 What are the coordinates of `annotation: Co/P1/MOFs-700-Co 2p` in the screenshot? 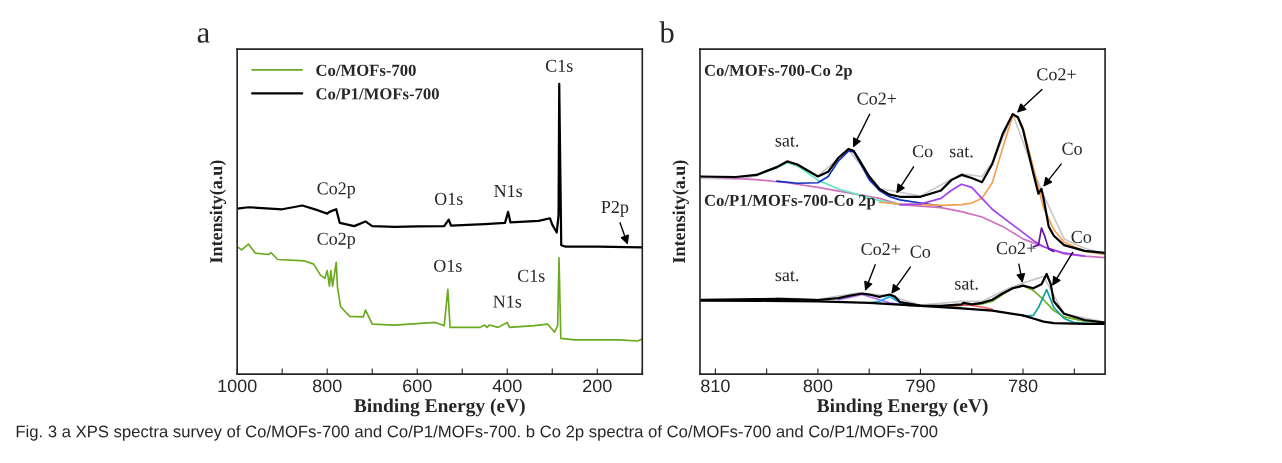 It's located at (790, 202).